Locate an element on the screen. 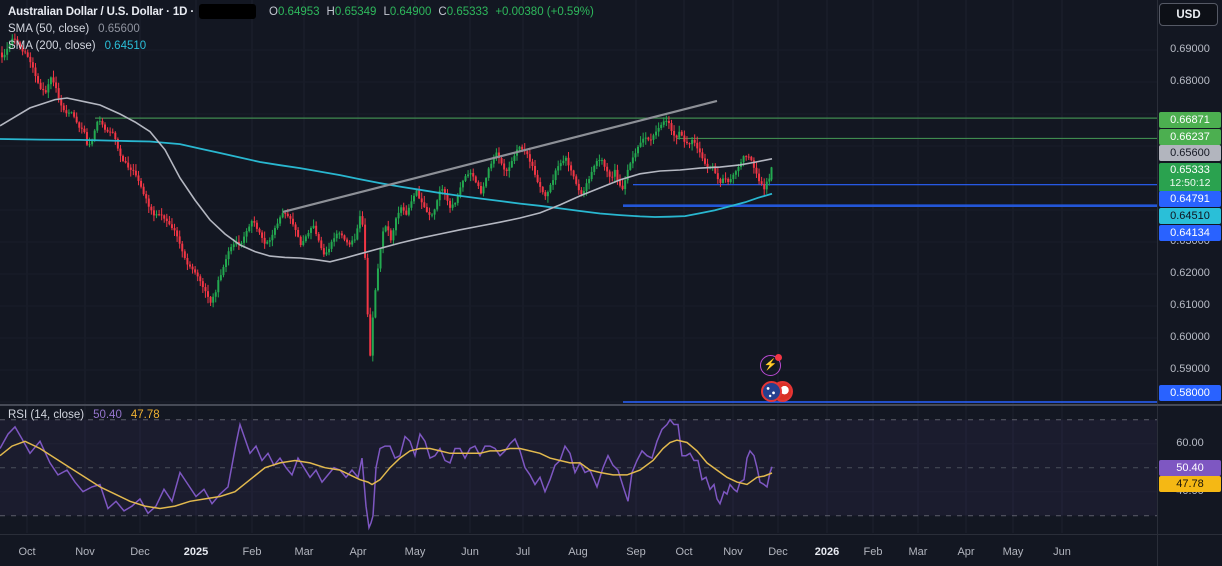  rsi-tick: 60.00 is located at coordinates (1190, 442).